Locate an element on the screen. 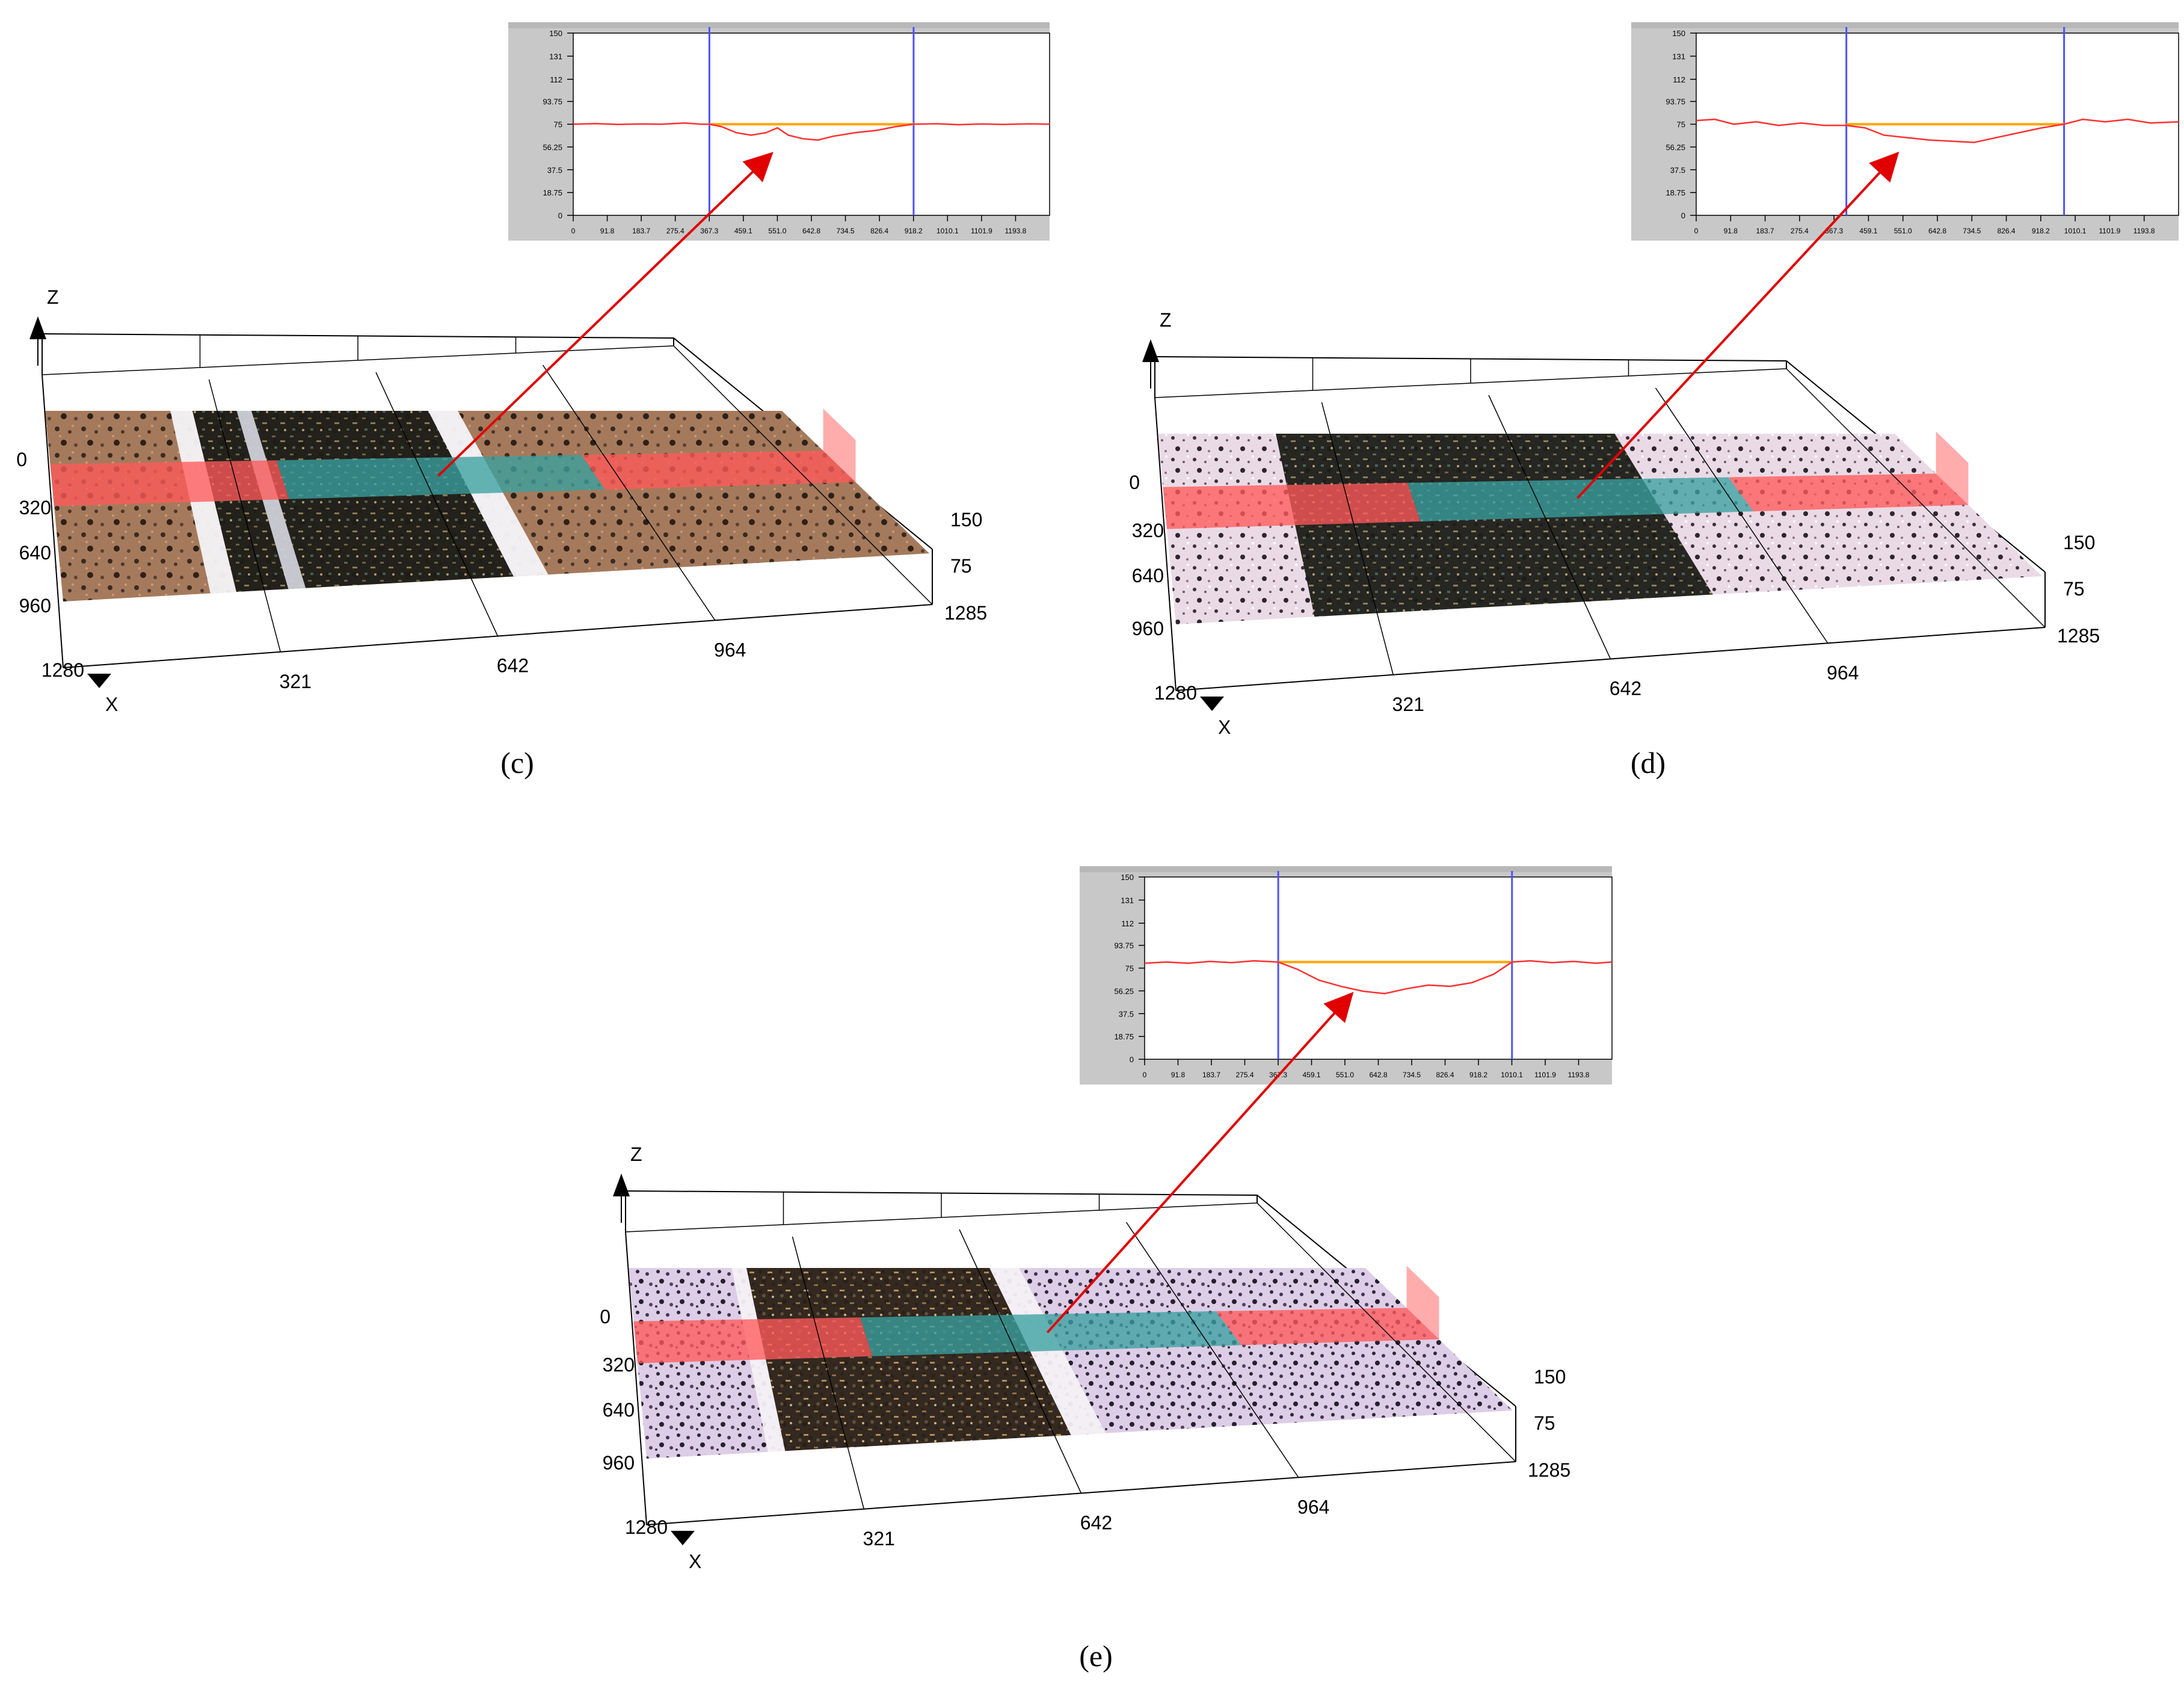 This screenshot has height=1683, width=2184. band-right-red is located at coordinates (1848, 493).